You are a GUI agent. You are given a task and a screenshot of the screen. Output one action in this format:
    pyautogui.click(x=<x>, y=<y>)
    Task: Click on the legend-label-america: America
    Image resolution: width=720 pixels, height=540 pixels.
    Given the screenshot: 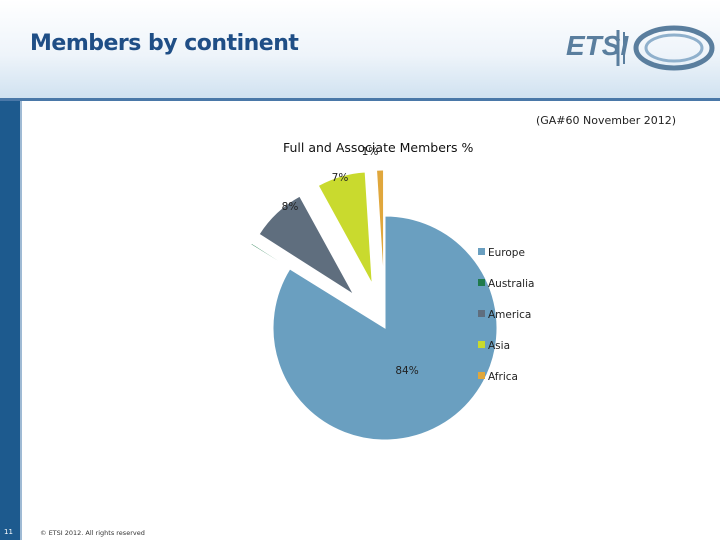 What is the action you would take?
    pyautogui.click(x=509, y=315)
    